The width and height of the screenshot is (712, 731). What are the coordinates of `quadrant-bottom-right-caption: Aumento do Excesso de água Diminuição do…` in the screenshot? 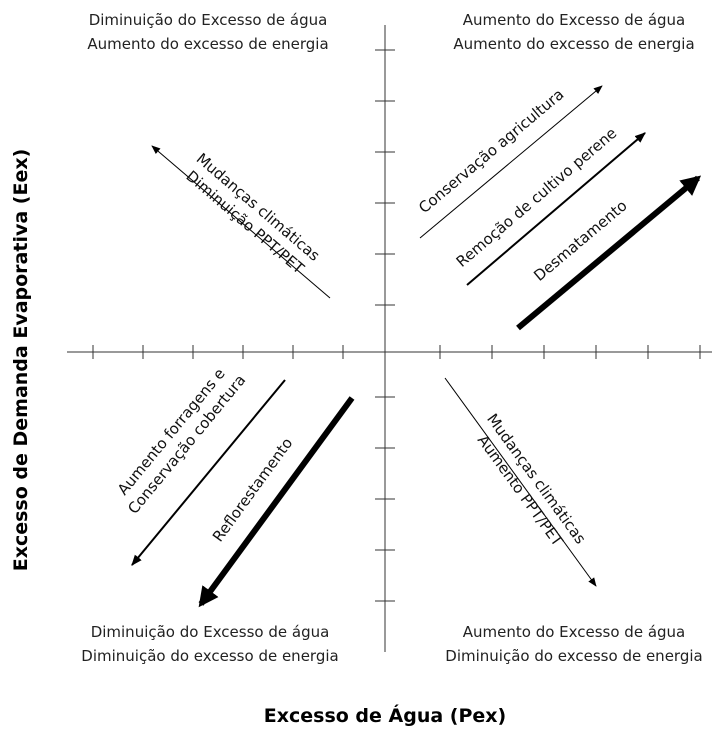 It's located at (573, 644).